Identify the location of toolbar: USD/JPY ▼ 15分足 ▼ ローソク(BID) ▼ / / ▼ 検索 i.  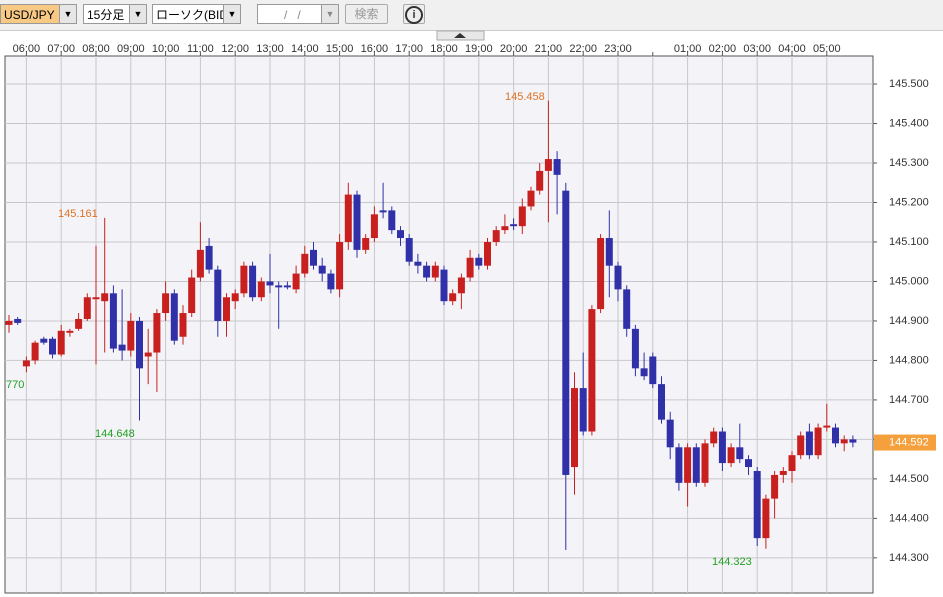
(471, 15).